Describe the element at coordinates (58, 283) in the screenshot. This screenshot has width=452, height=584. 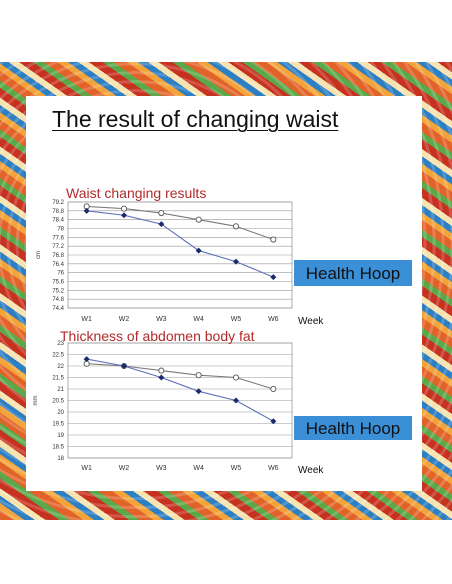
I see `y-tick-label: 75.6` at that location.